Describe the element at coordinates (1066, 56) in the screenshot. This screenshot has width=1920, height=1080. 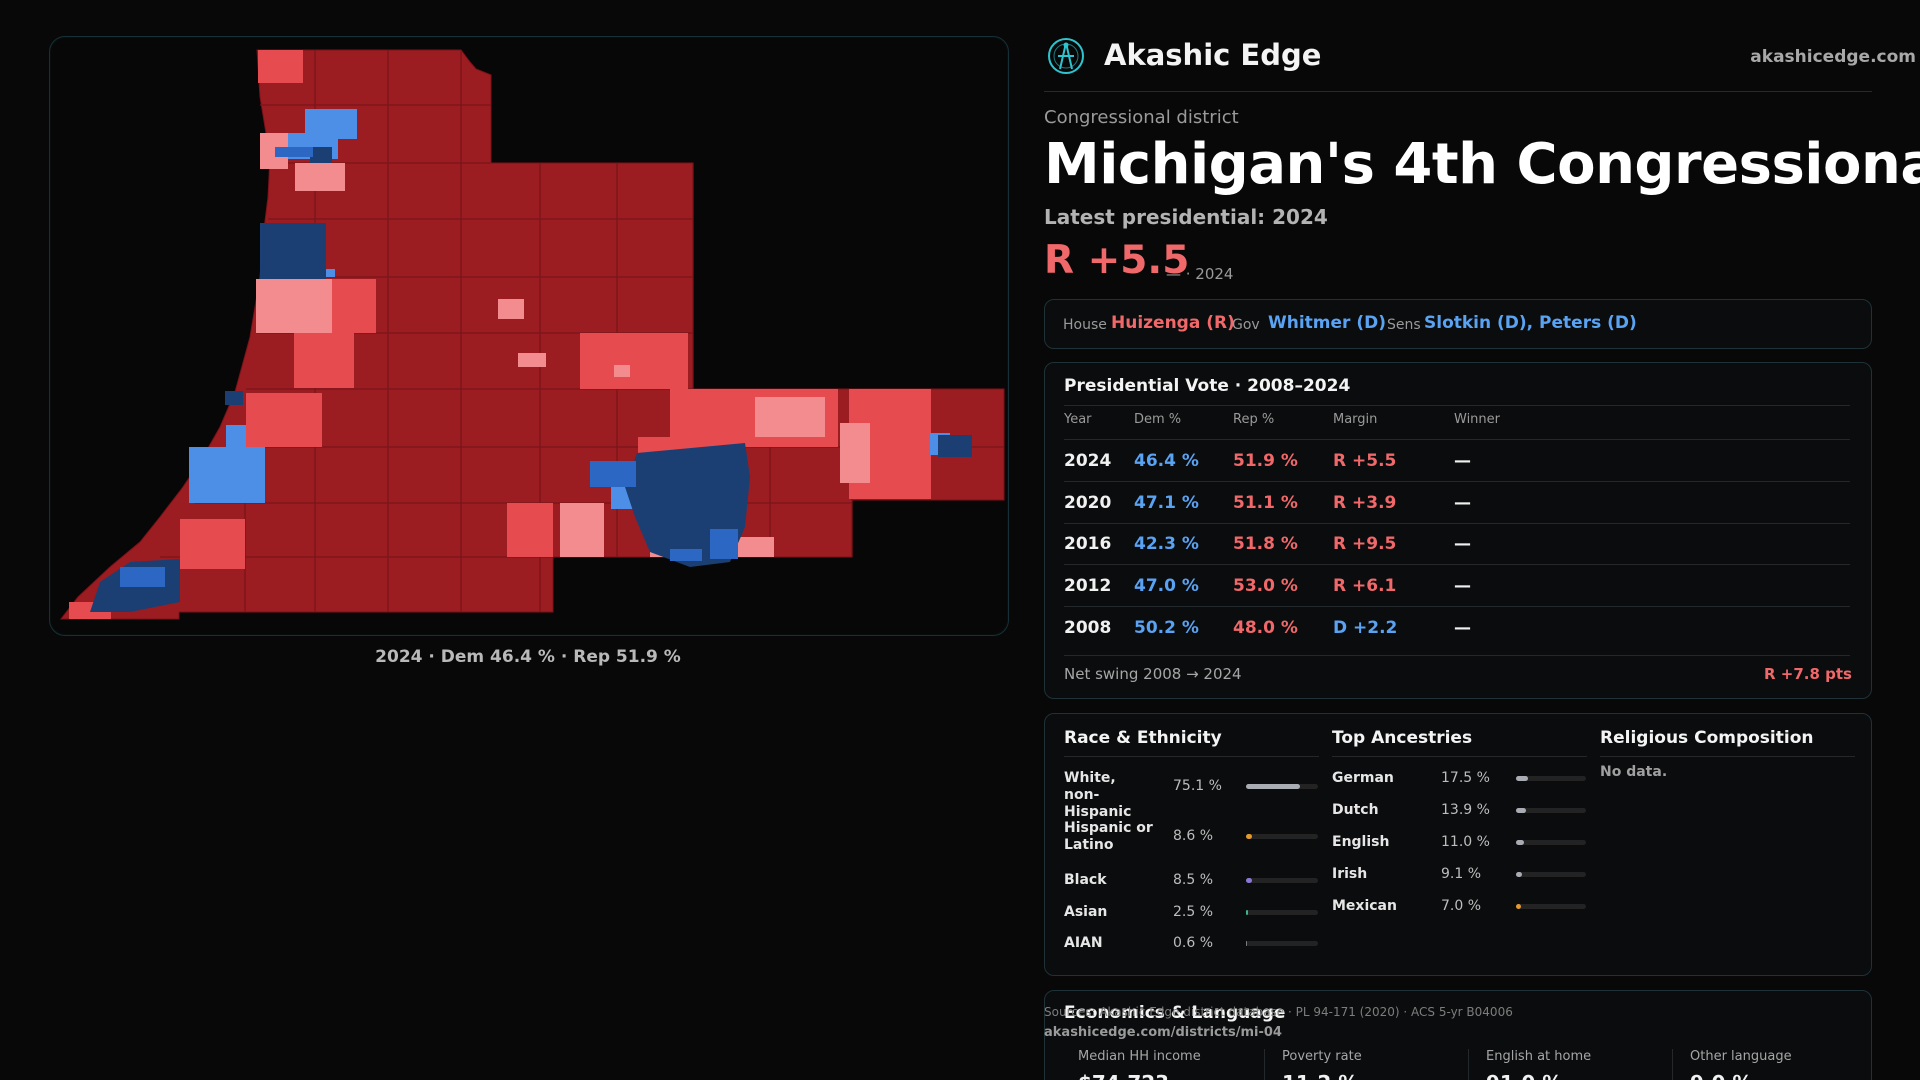
I see `compass-logo-icon` at that location.